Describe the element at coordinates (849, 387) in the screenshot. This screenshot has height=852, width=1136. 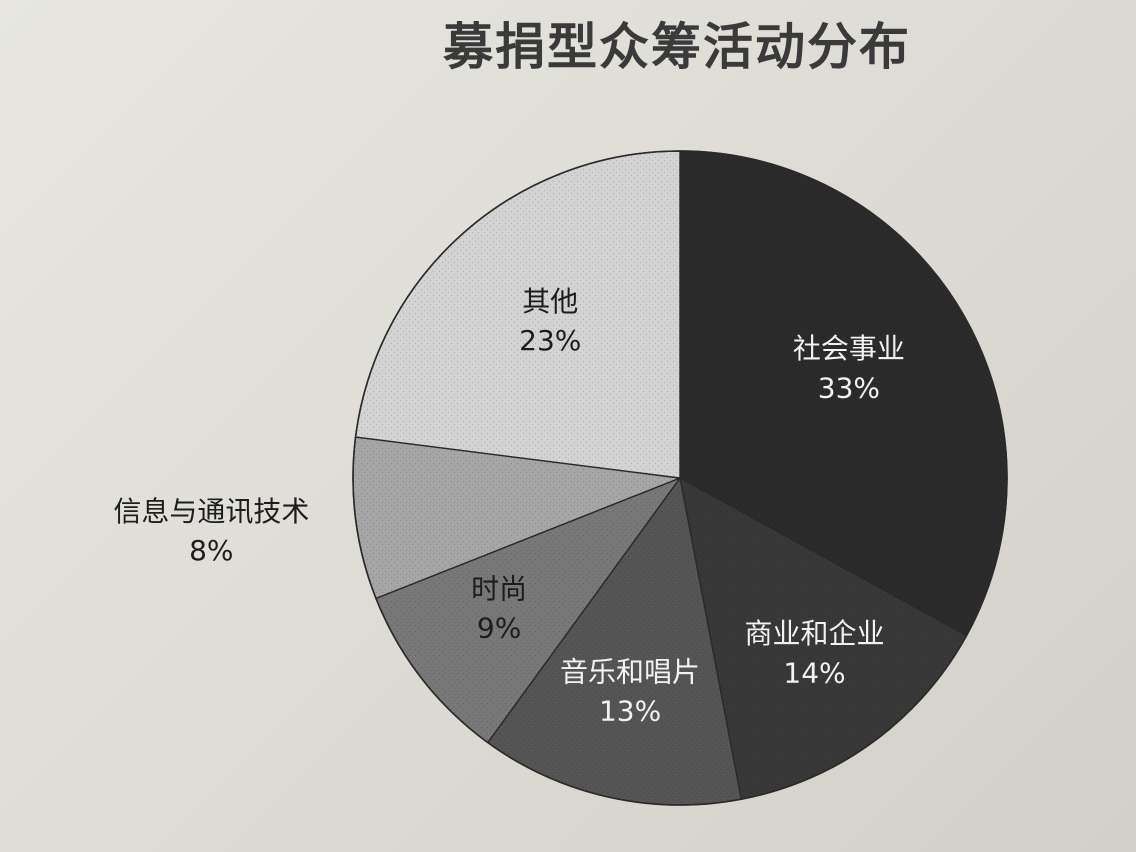
I see `pie-slice-1-percent: 33%` at that location.